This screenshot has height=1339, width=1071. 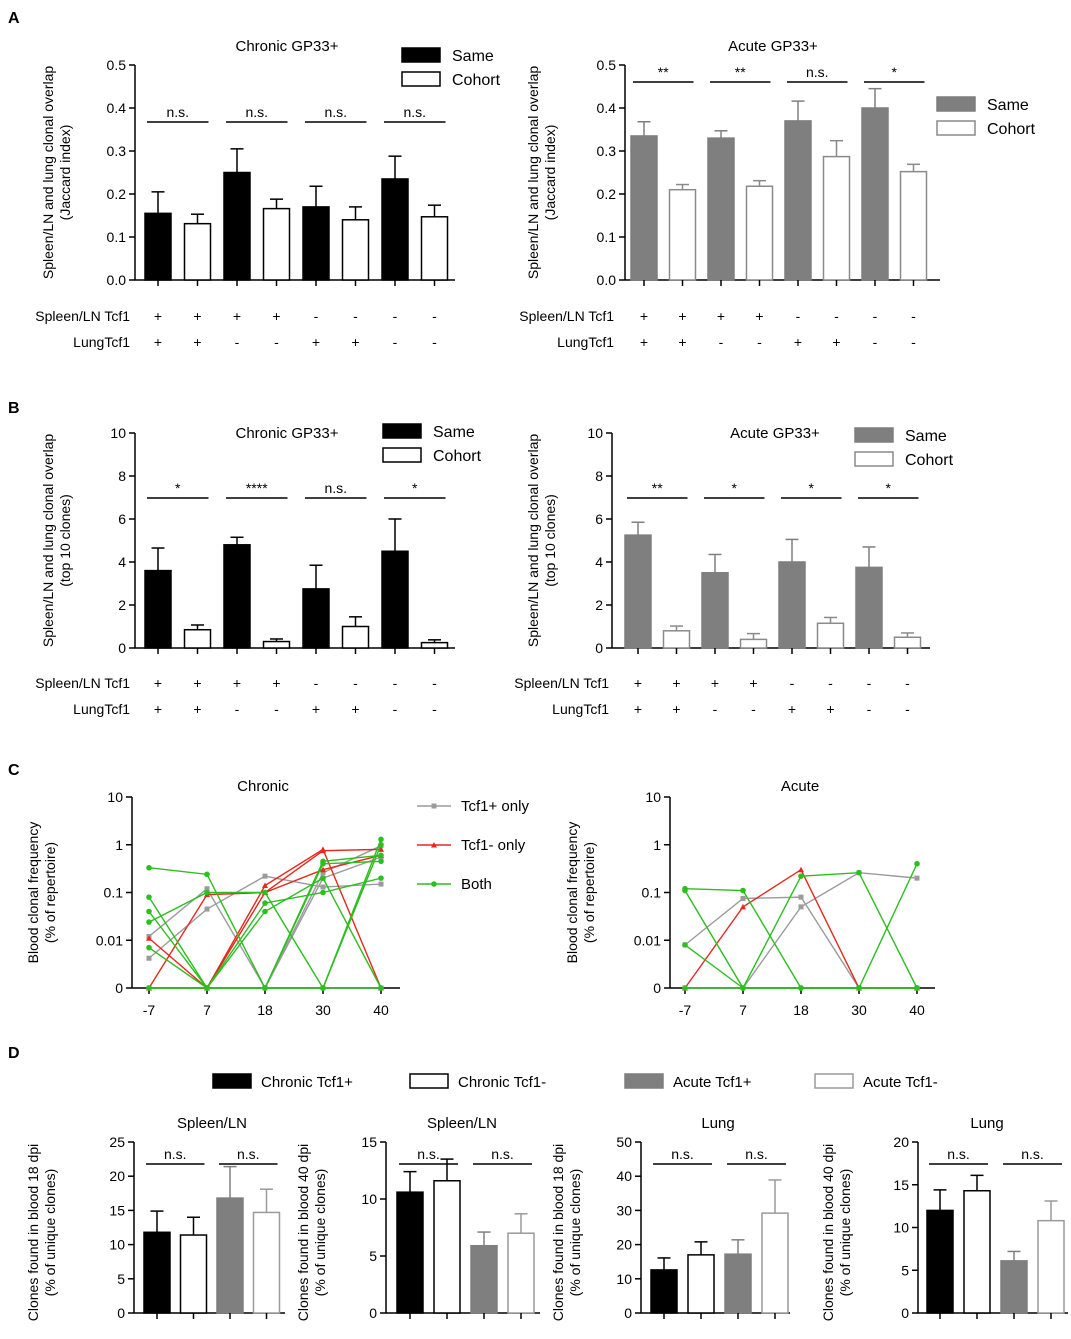 I want to click on y-axis-label: (top 10 clones), so click(x=550, y=540).